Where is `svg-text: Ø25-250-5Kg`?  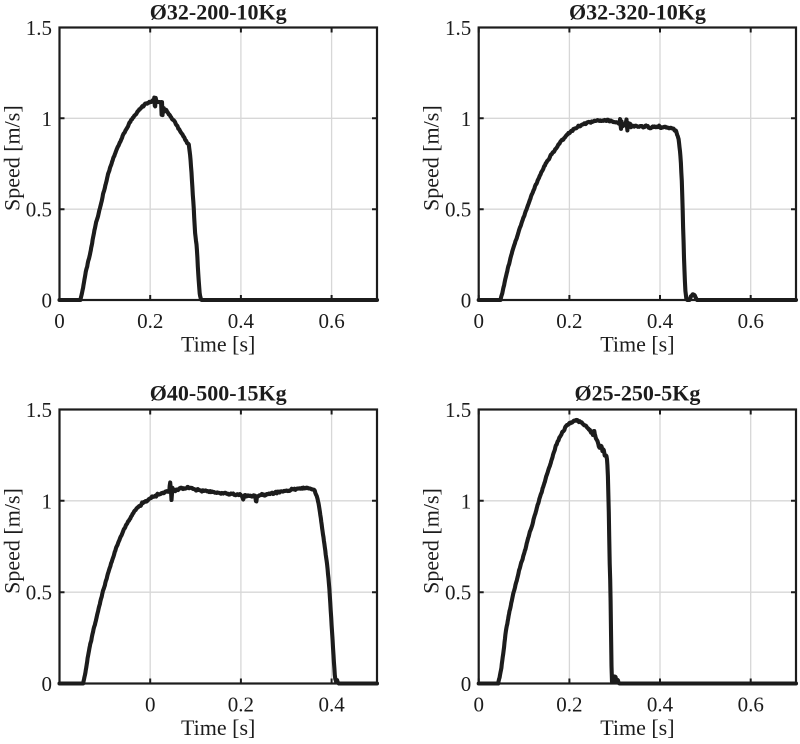
svg-text: Ø25-250-5Kg is located at coordinates (637, 393).